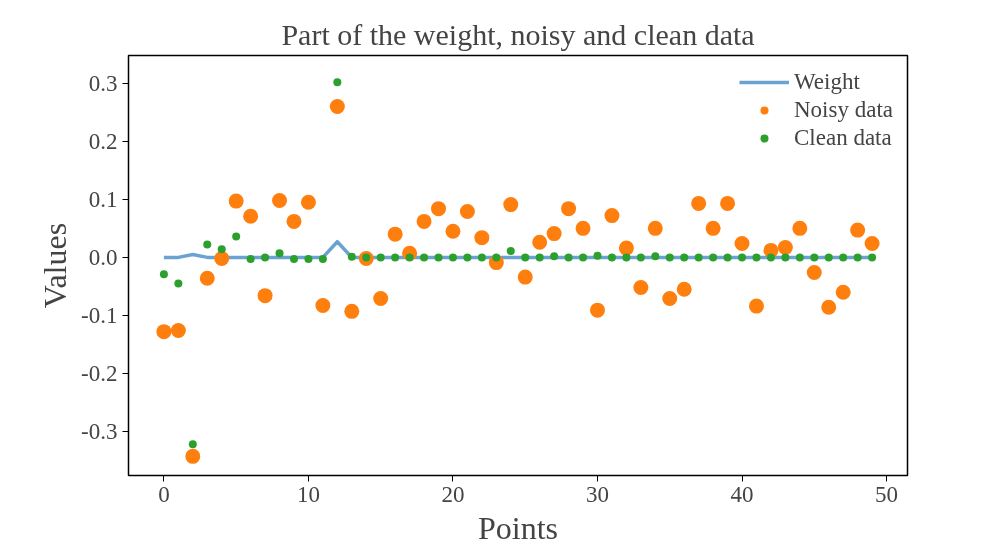 Image resolution: width=1007 pixels, height=550 pixels. I want to click on legend-label: Noisy data, so click(843, 110).